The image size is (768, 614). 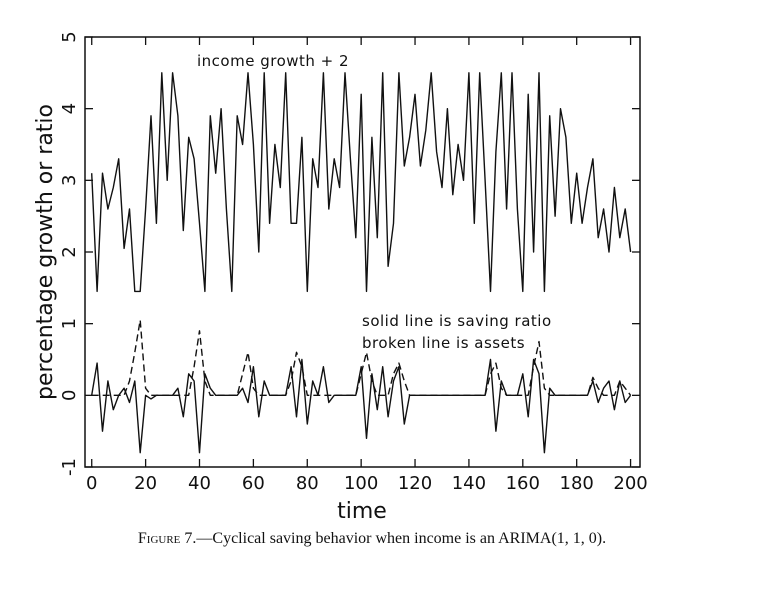 What do you see at coordinates (469, 483) in the screenshot?
I see `x-tick-label: 140` at bounding box center [469, 483].